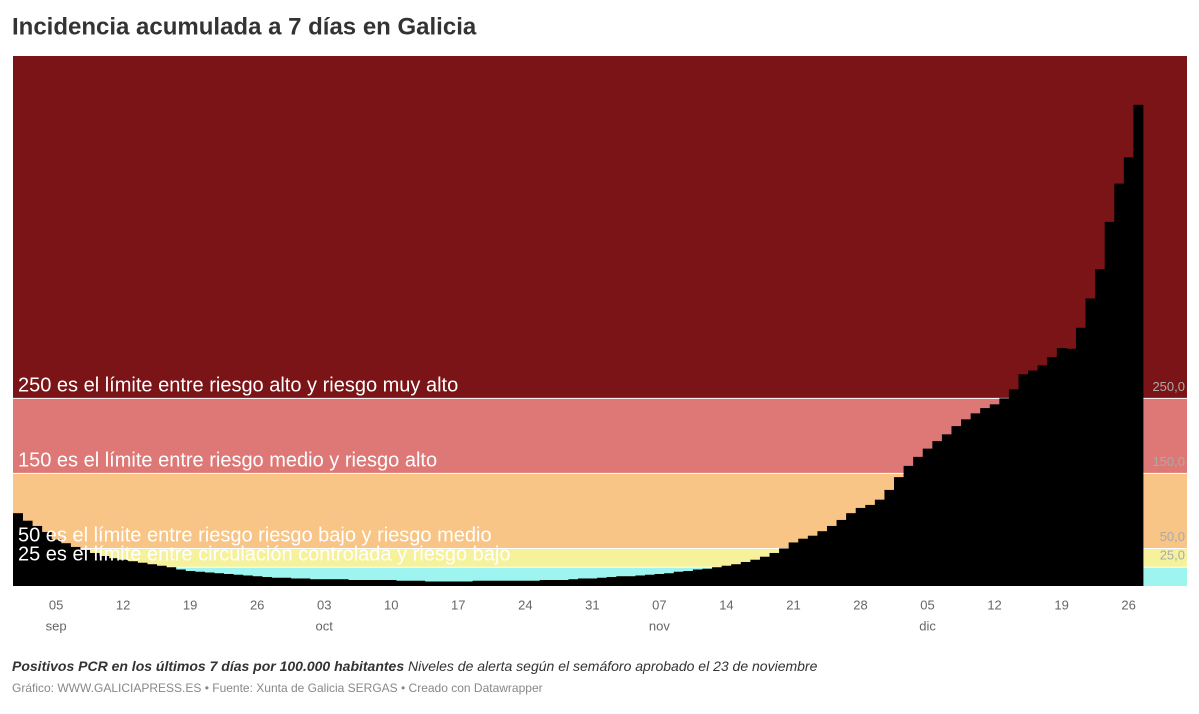 The width and height of the screenshot is (1199, 714). What do you see at coordinates (860, 604) in the screenshot?
I see `x-tick-label: 28` at bounding box center [860, 604].